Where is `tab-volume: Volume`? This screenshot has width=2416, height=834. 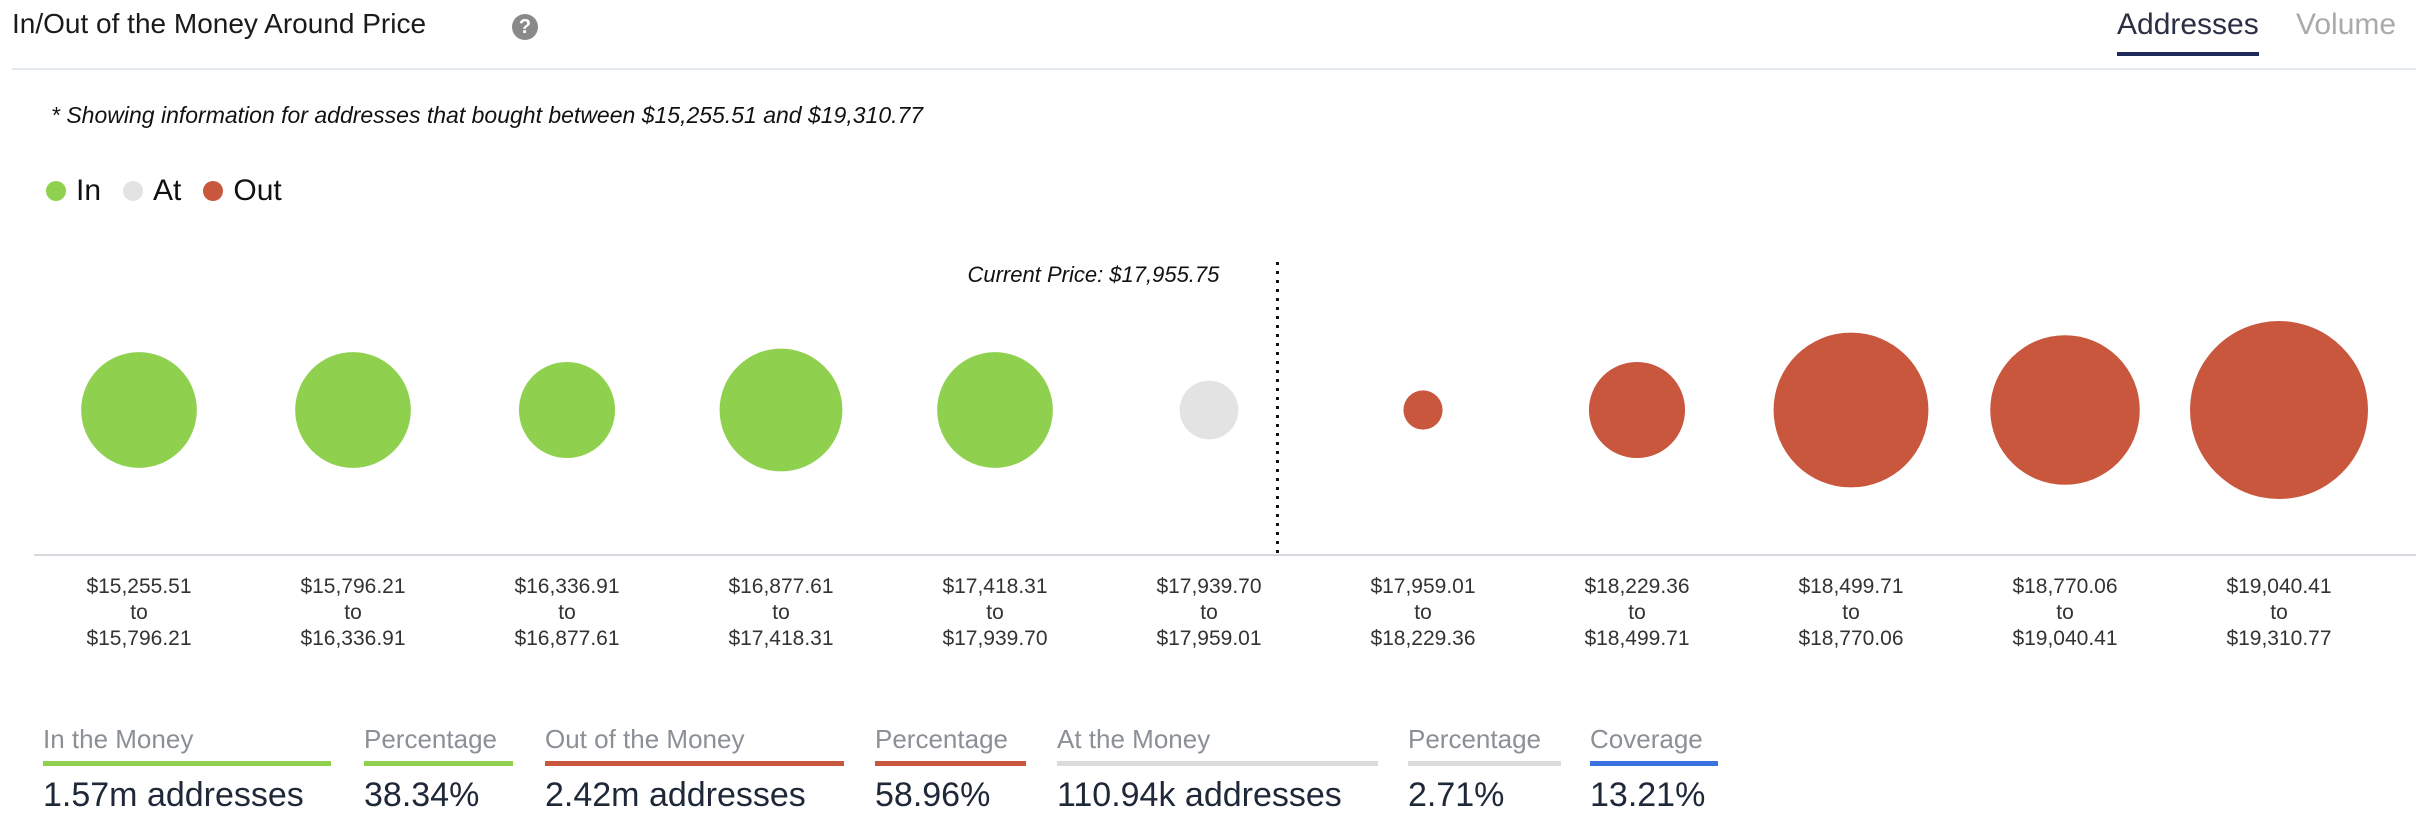
tab-volume: Volume is located at coordinates (2346, 24).